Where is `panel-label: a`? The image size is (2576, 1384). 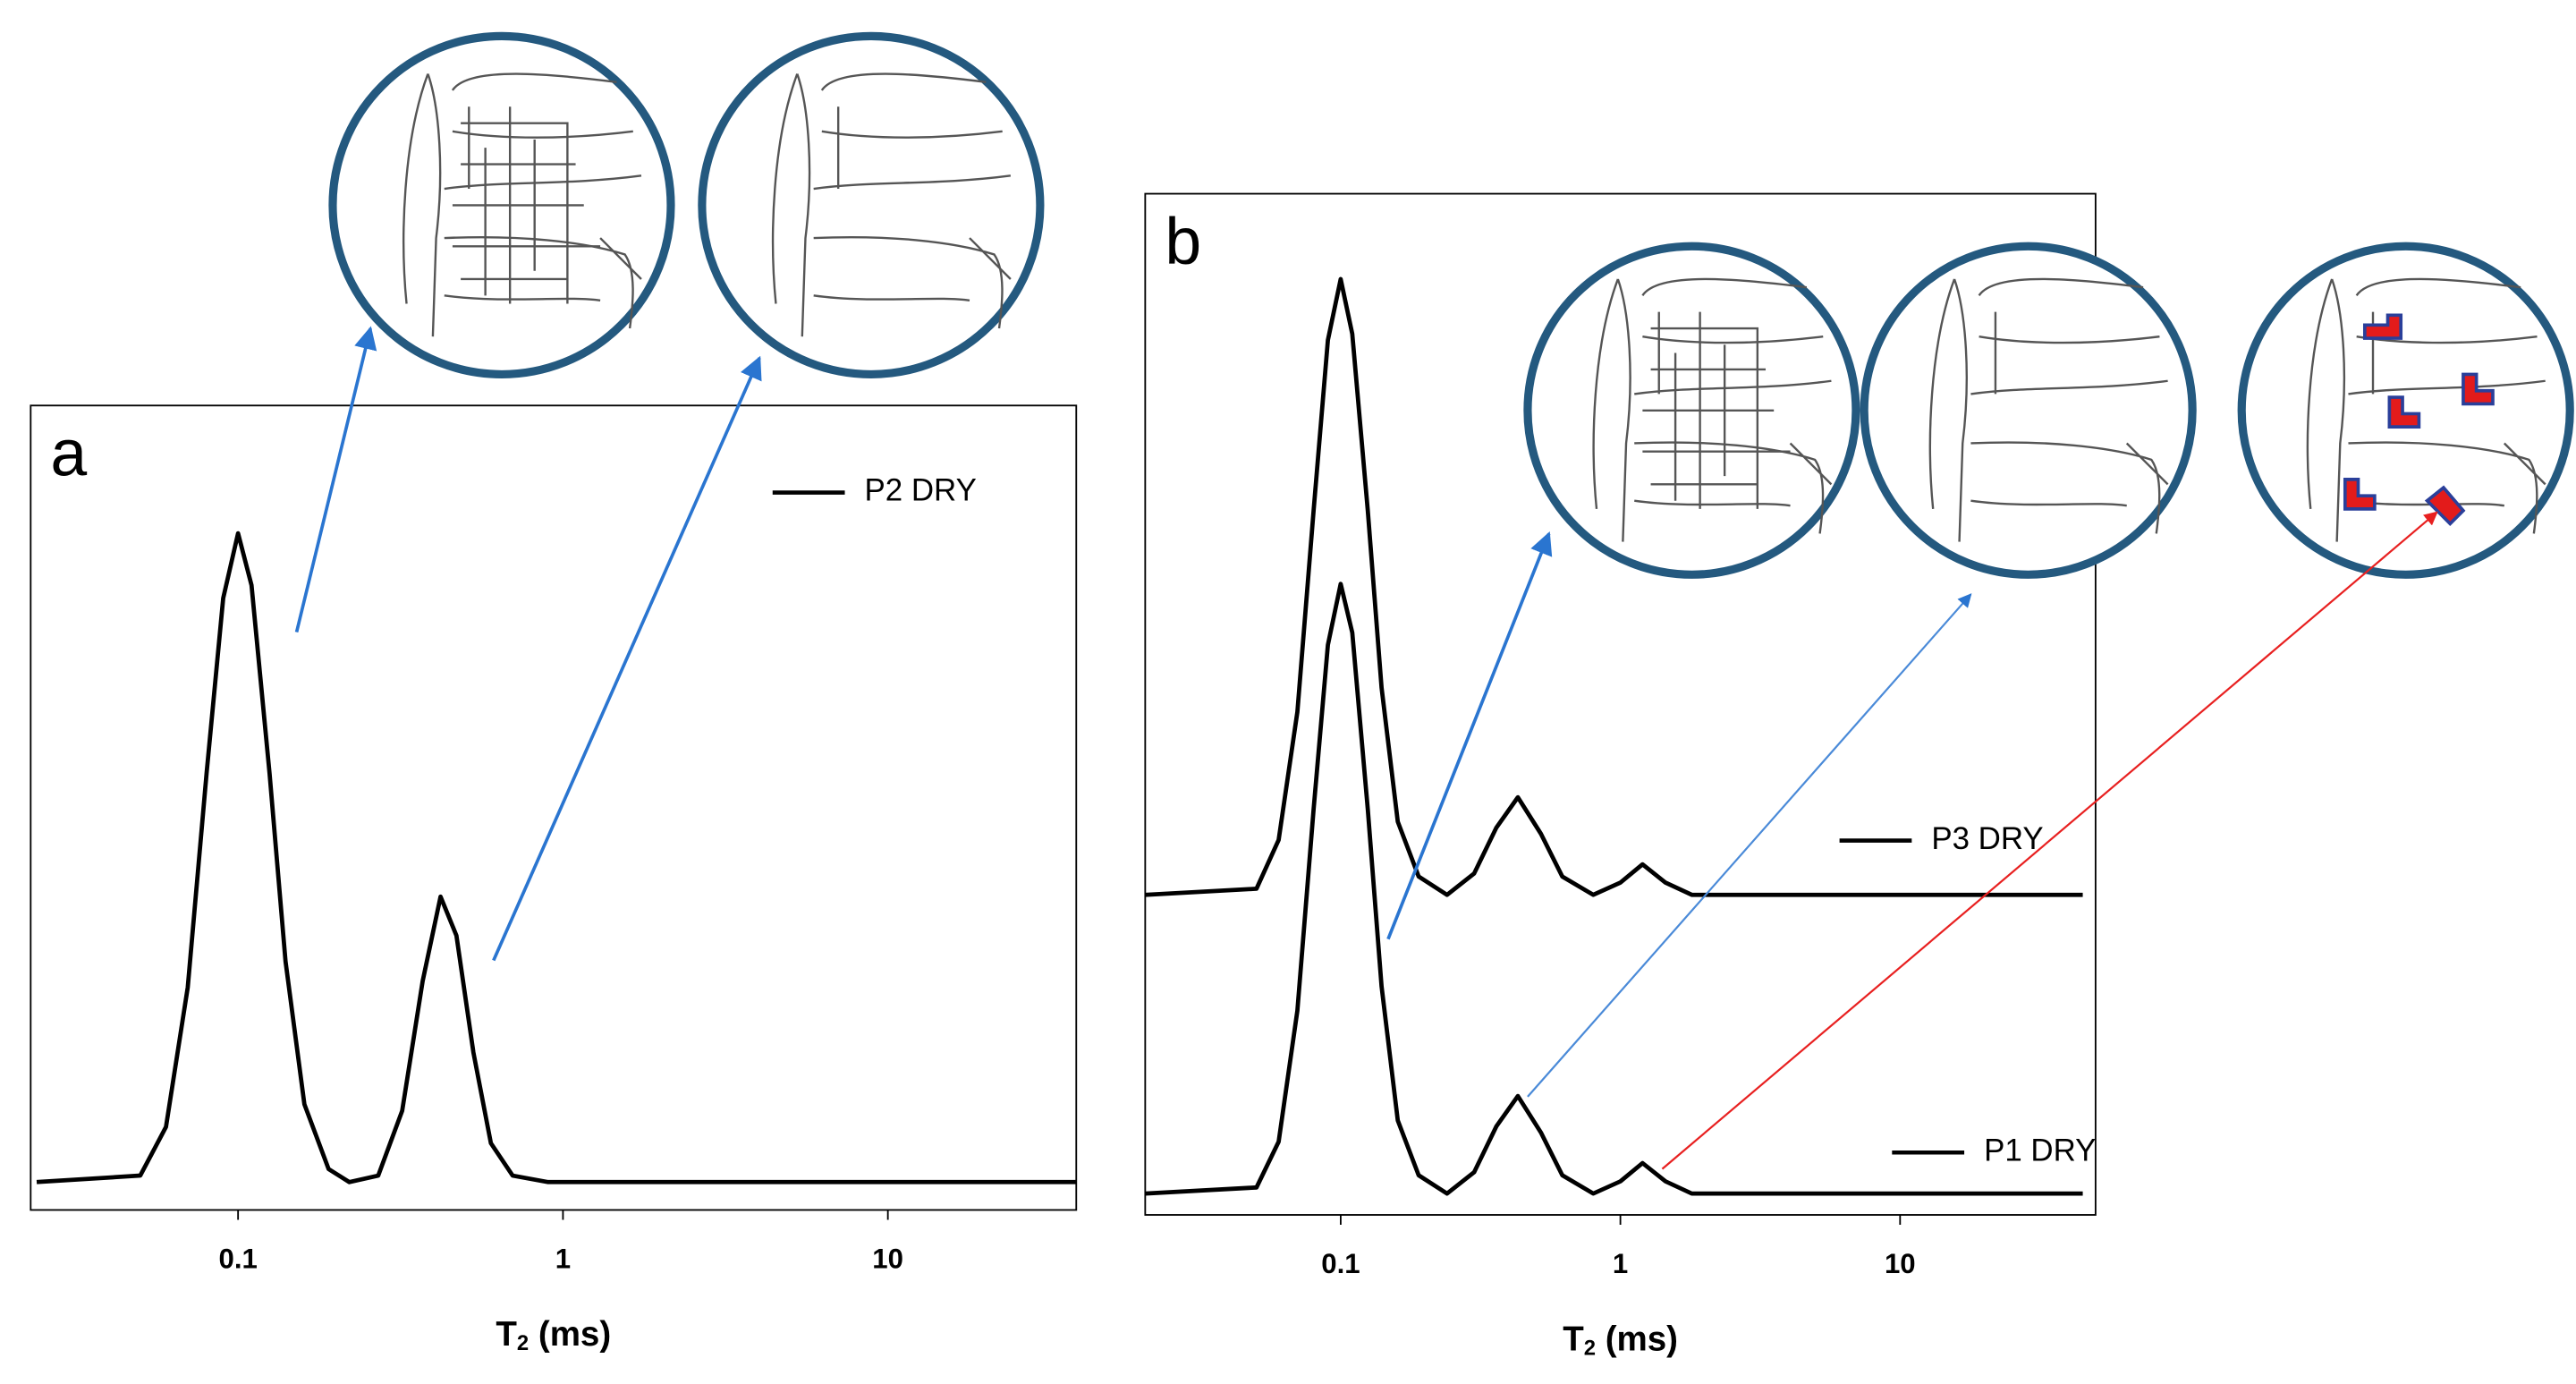 panel-label: a is located at coordinates (68, 452).